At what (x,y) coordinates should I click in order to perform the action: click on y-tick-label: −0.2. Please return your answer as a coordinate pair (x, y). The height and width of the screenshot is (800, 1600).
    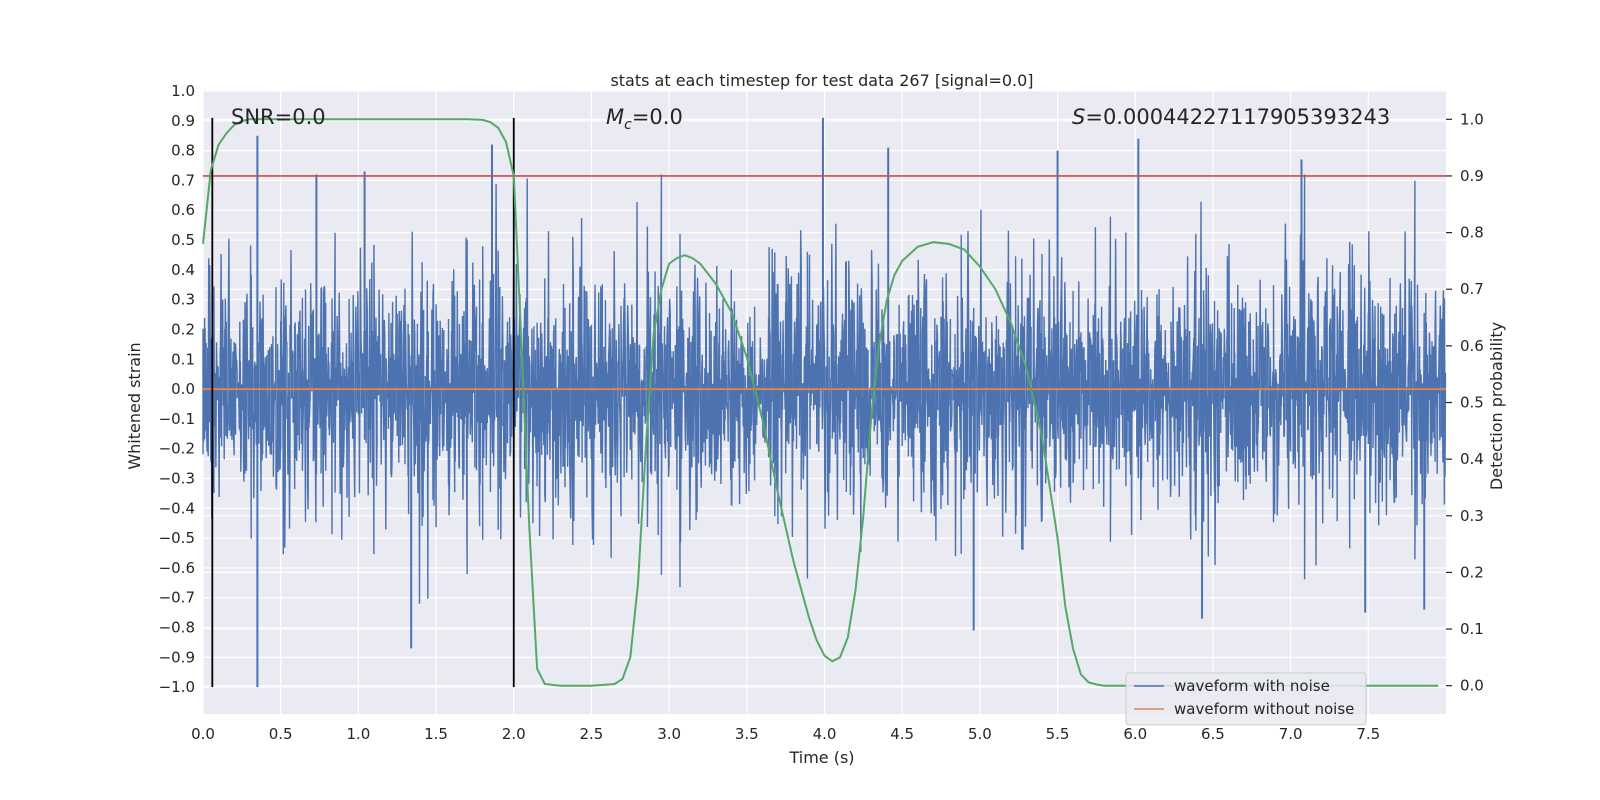
    Looking at the image, I should click on (177, 449).